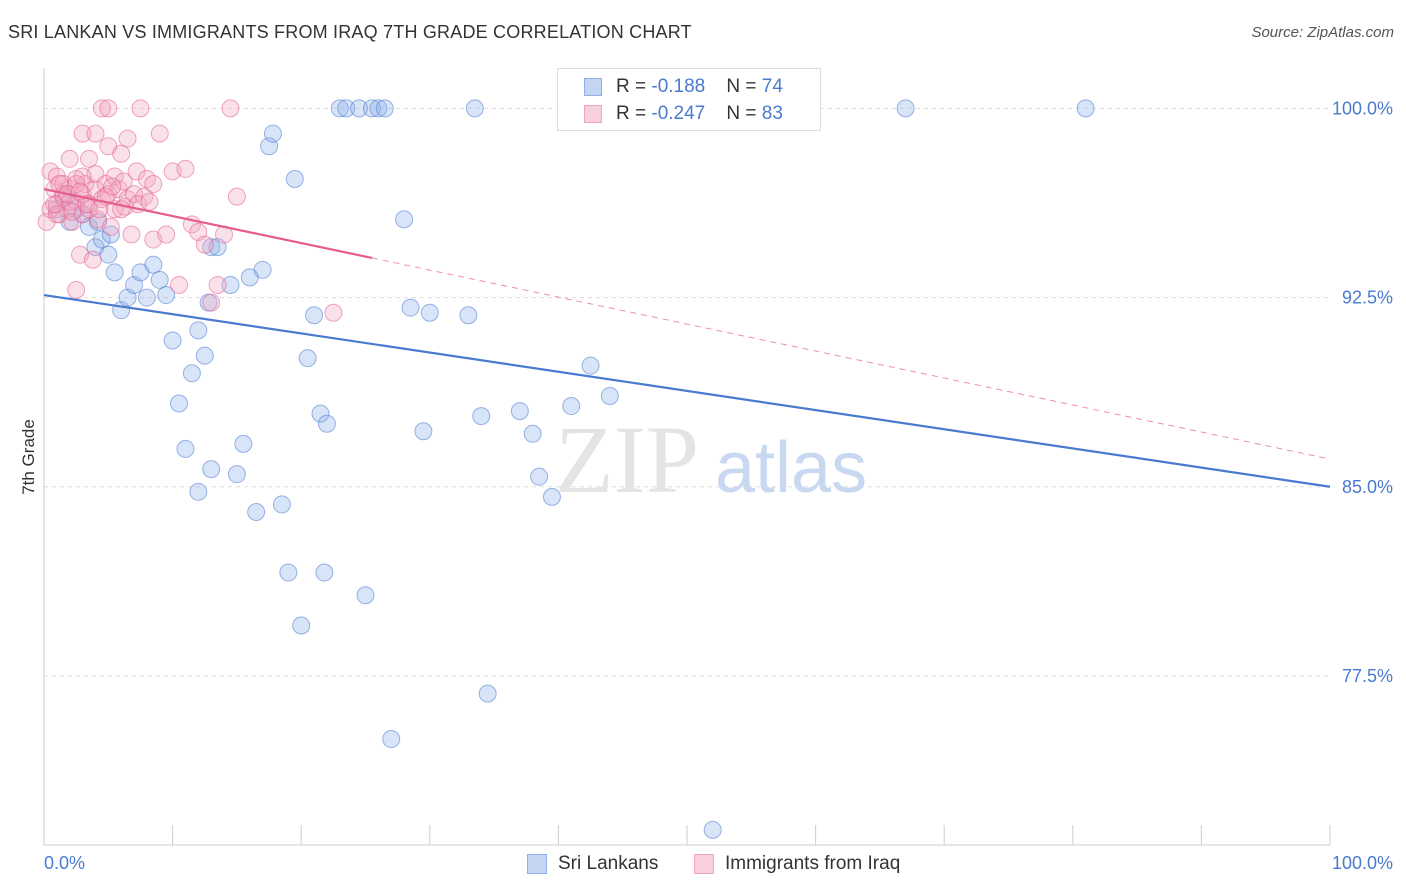  What do you see at coordinates (1367, 676) in the screenshot?
I see `y-tick-label: 77.5%` at bounding box center [1367, 676].